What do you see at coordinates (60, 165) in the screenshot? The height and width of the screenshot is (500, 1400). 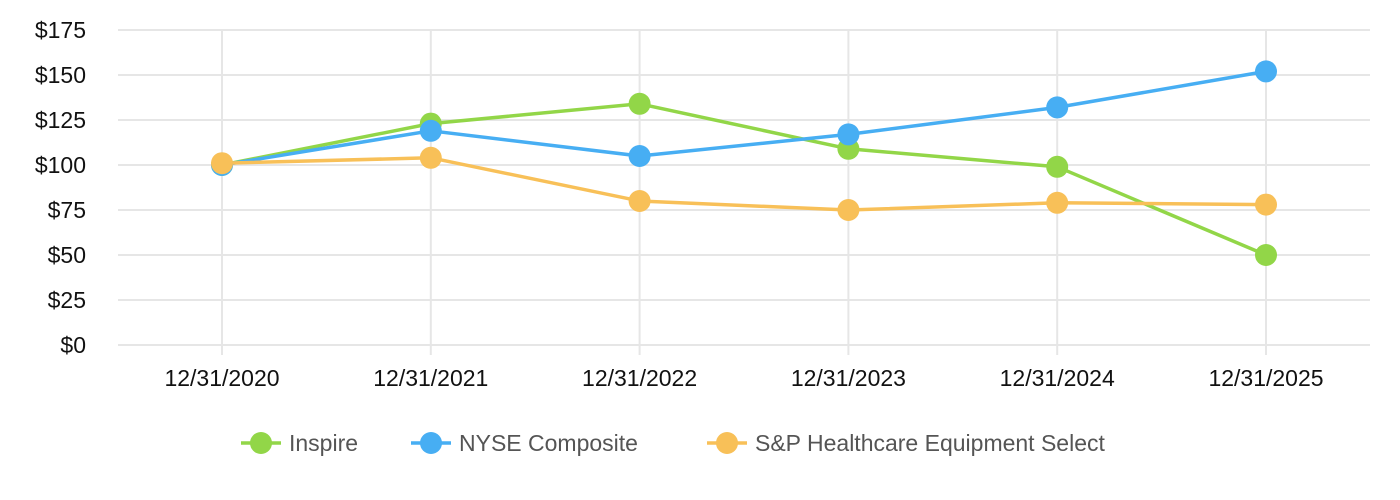 I see `y-tick-label: $100` at bounding box center [60, 165].